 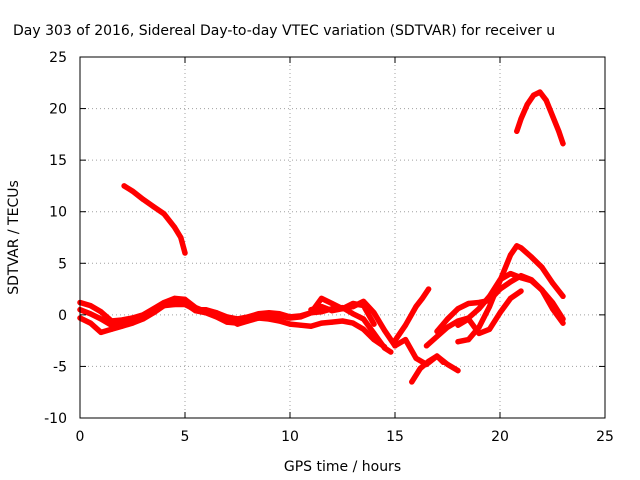 What do you see at coordinates (60, 367) in the screenshot?
I see `y-tick-label-1: -5` at bounding box center [60, 367].